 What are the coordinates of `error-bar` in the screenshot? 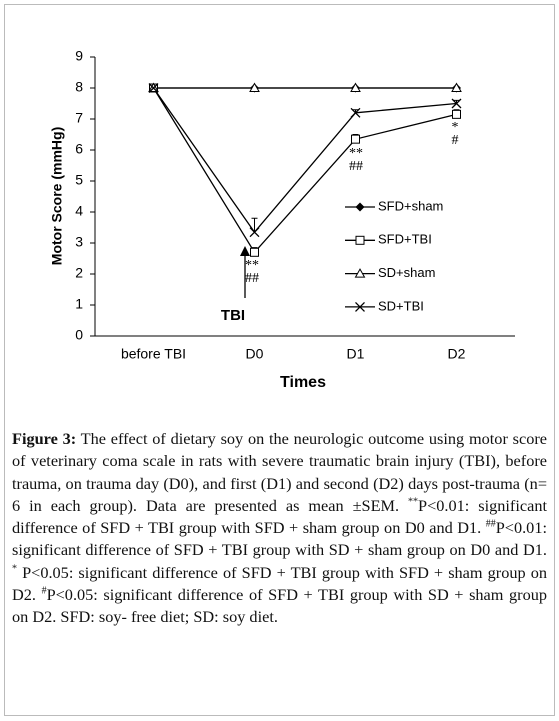 It's located at (254, 225).